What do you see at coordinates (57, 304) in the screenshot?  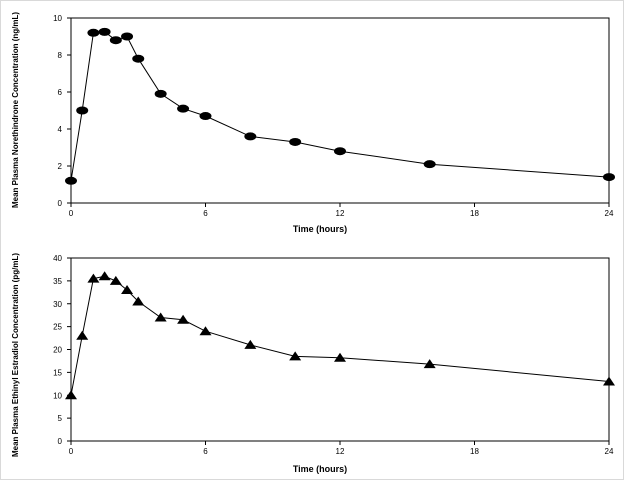 I see `y-tick-label: 30` at bounding box center [57, 304].